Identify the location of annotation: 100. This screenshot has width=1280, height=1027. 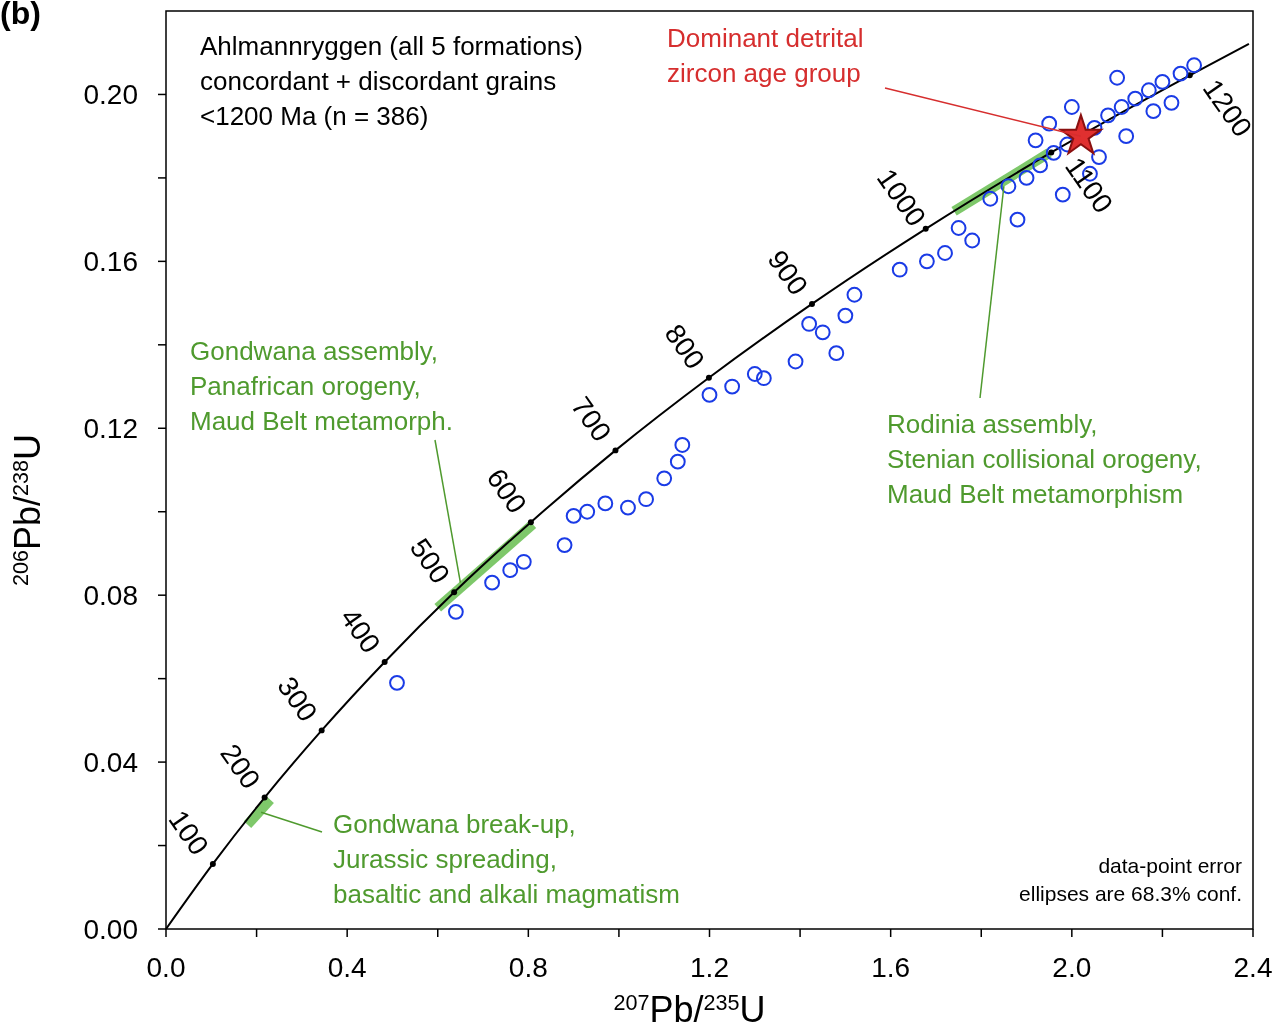
(188, 832).